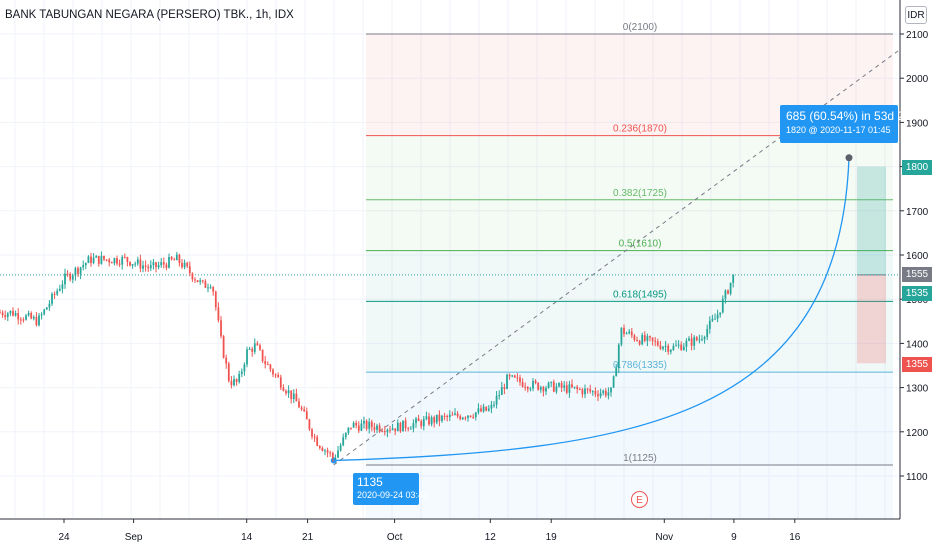  Describe the element at coordinates (917, 433) in the screenshot. I see `y-tick-label: 1200` at that location.